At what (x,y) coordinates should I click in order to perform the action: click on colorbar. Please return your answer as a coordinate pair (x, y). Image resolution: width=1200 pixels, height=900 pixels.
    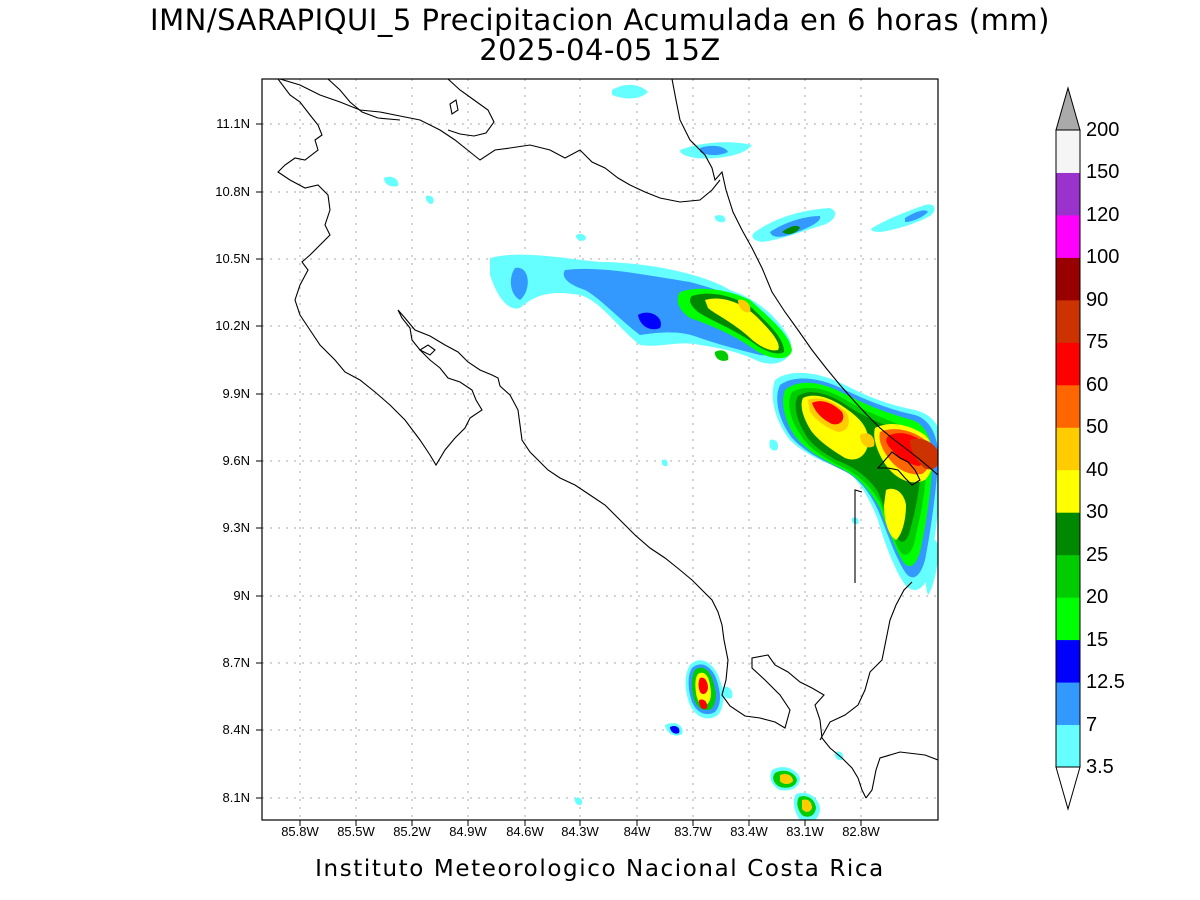
    Looking at the image, I should click on (1068, 448).